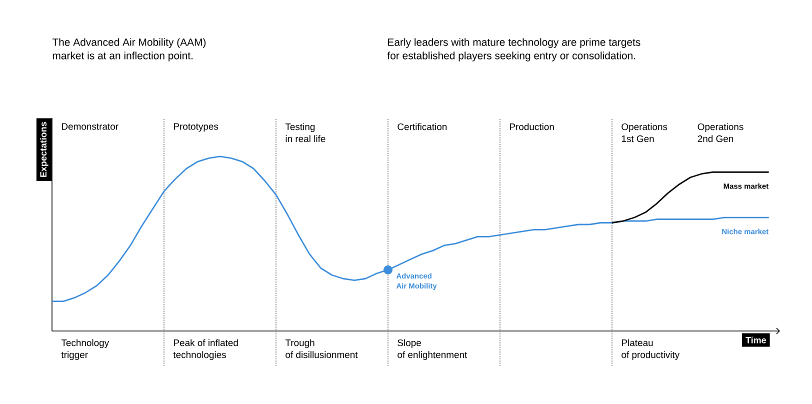 The width and height of the screenshot is (812, 404). I want to click on text: The Advanced Air Mobility (AAM) market is at an inflection point., so click(129, 50).